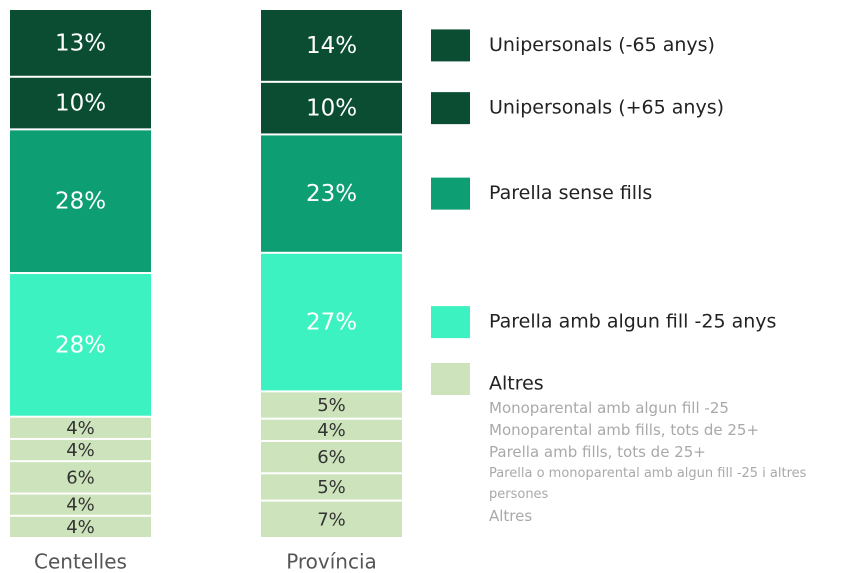  Describe the element at coordinates (331, 561) in the screenshot. I see `category-label: Província` at that location.